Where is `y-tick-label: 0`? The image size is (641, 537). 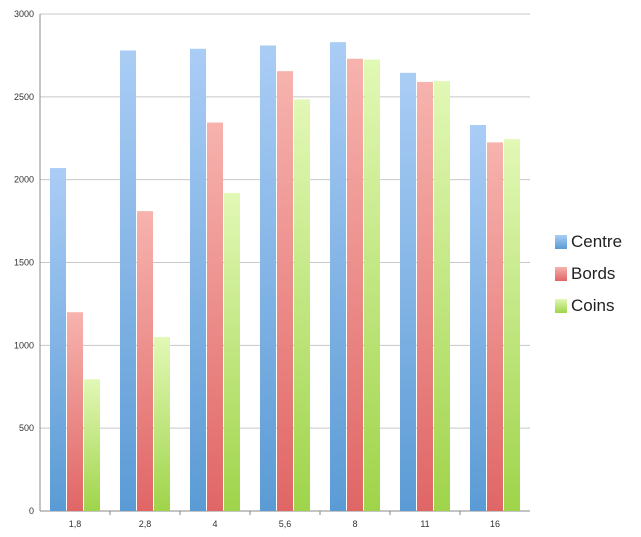
y-tick-label: 0 is located at coordinates (31, 511).